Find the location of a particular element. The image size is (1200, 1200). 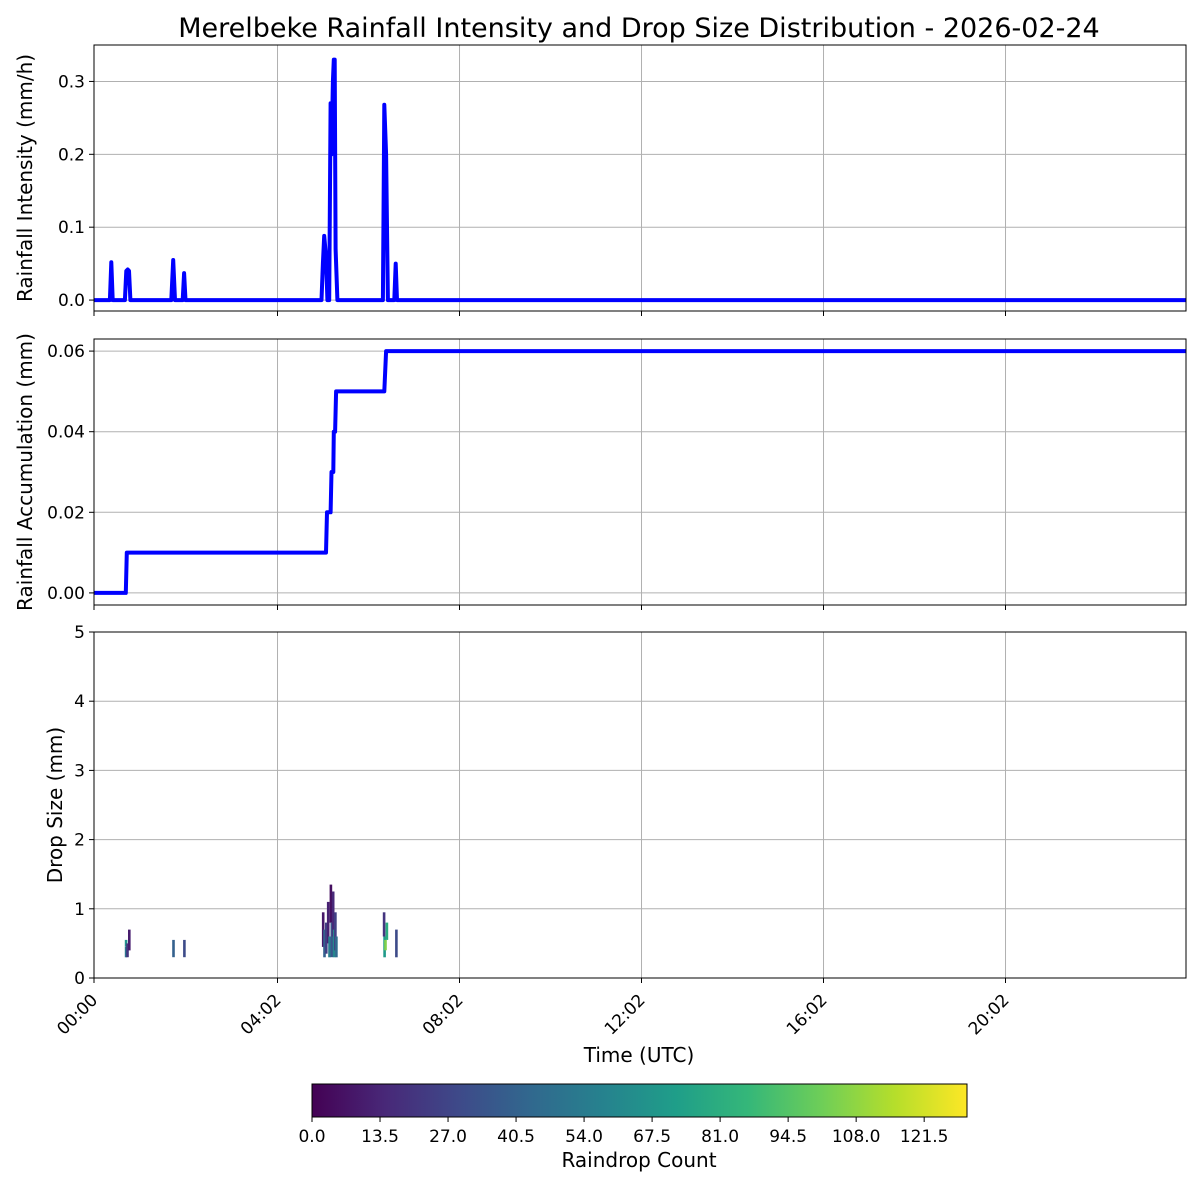

y-tick-label: 5 is located at coordinates (79, 633).